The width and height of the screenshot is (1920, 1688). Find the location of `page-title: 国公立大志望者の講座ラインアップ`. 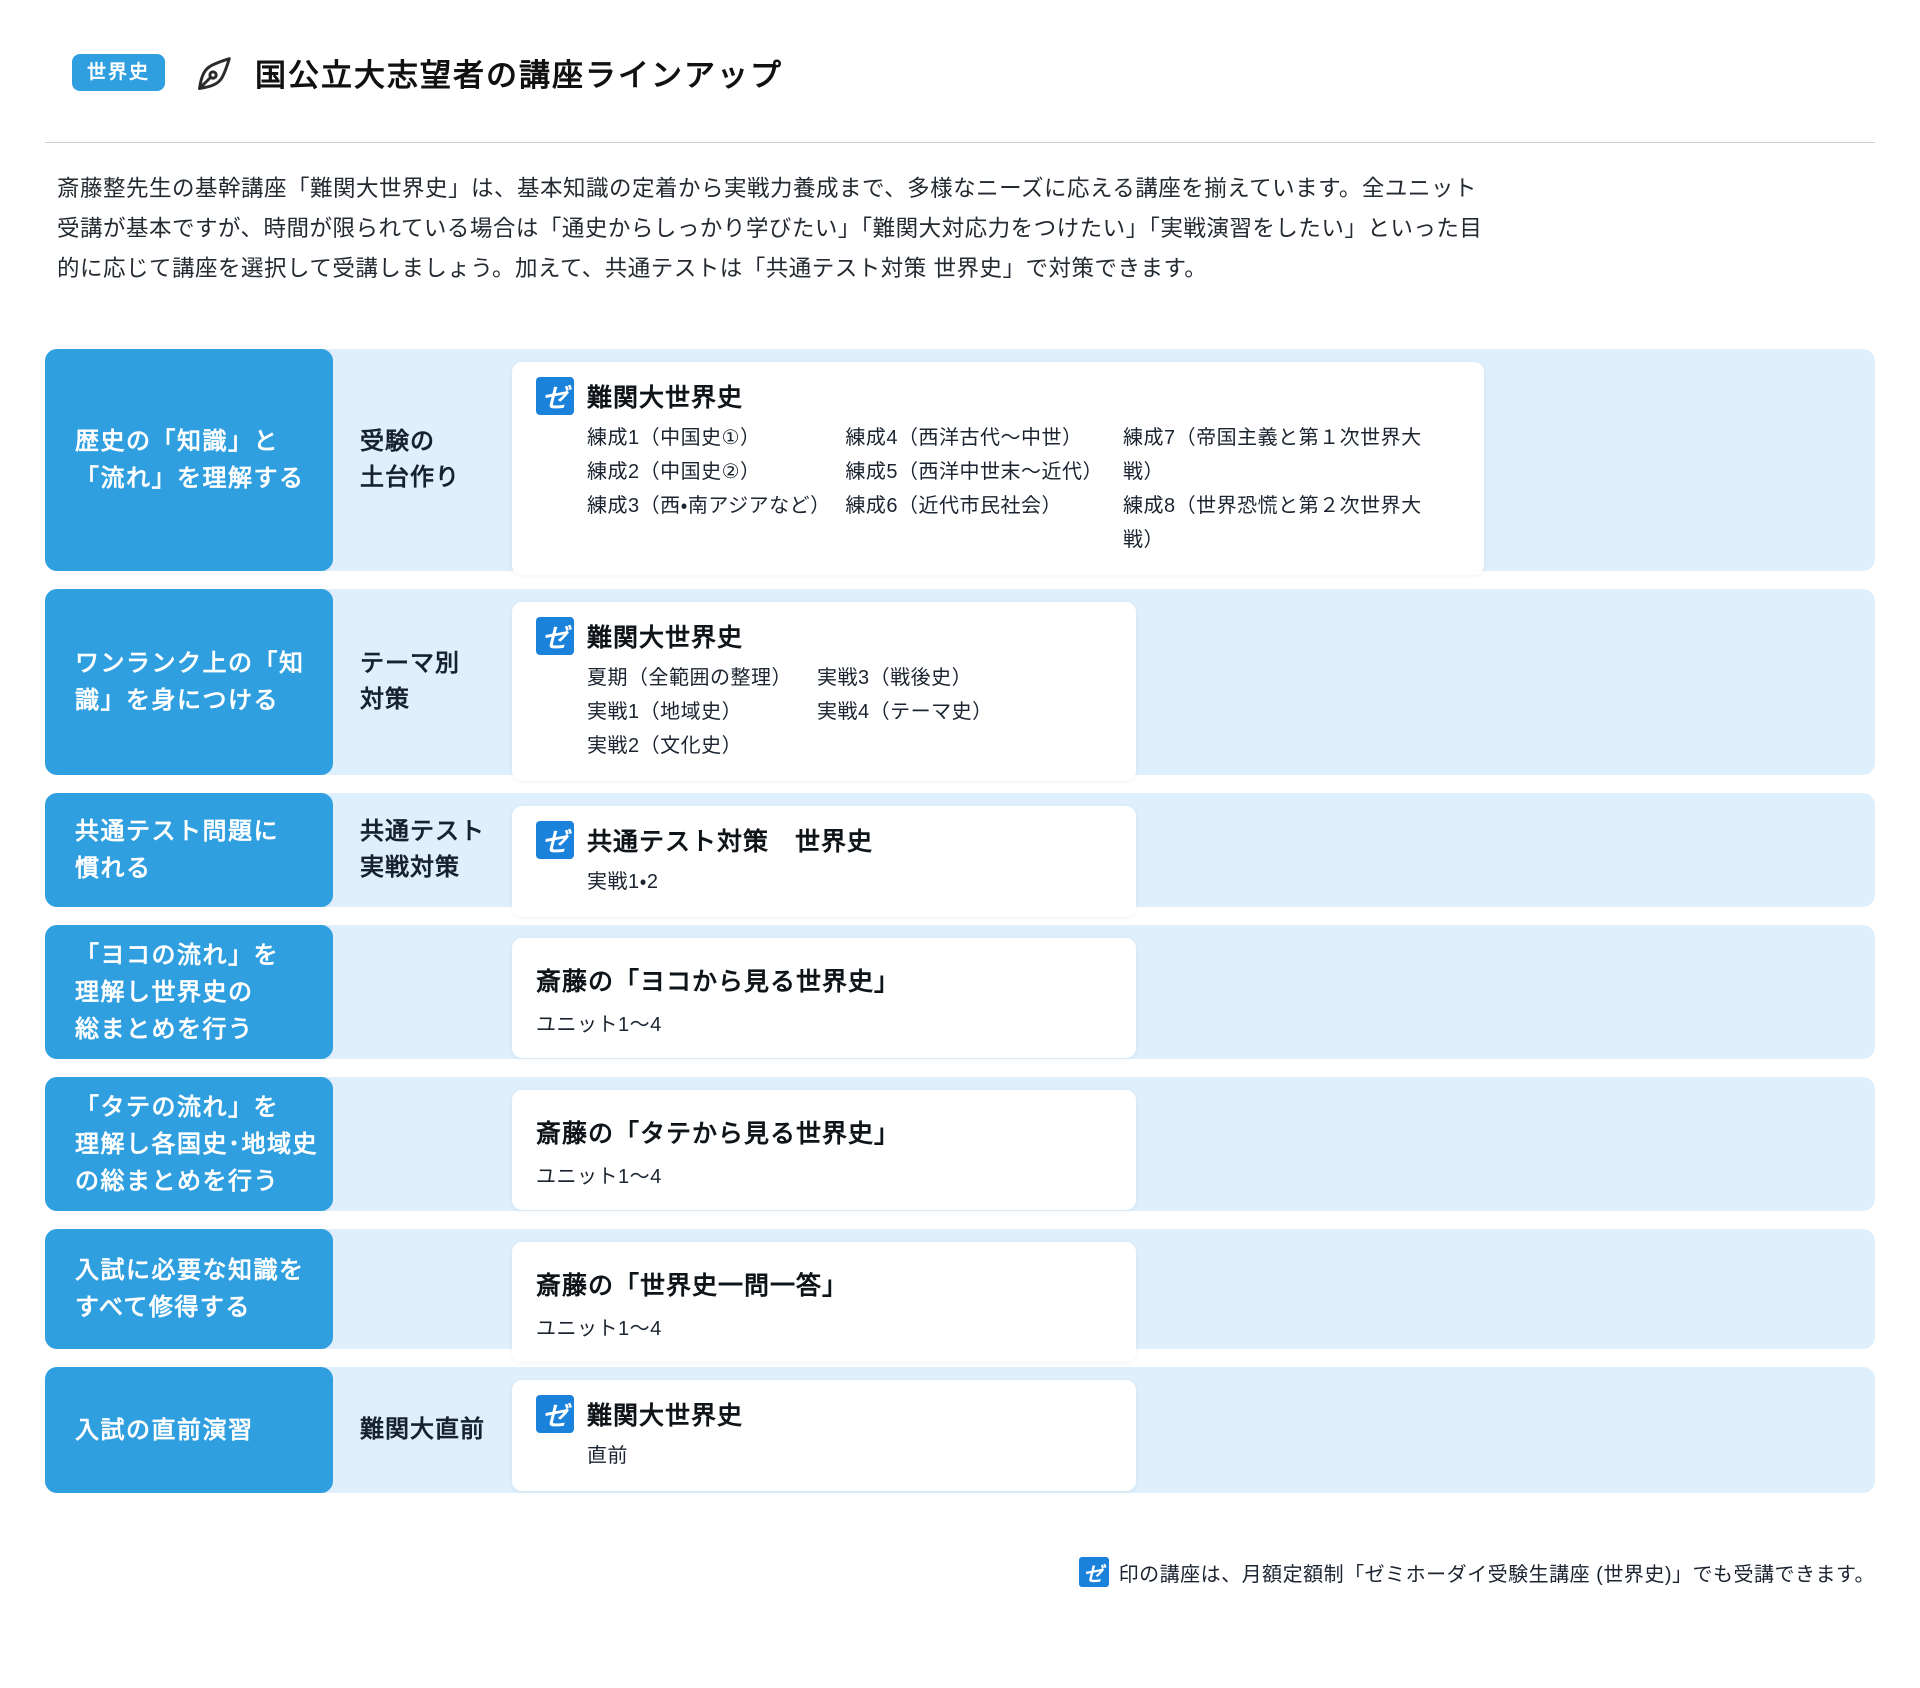

page-title: 国公立大志望者の講座ラインアップ is located at coordinates (519, 75).